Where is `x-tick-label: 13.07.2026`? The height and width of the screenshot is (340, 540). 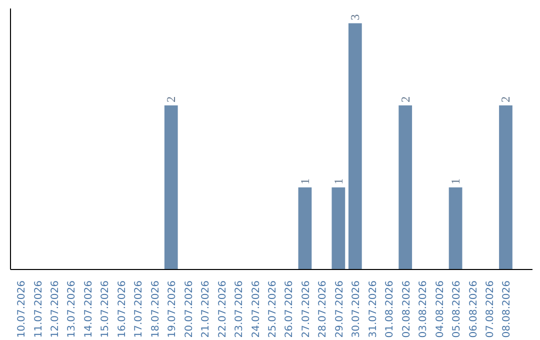
x-tick-label: 13.07.2026 is located at coordinates (72, 309).